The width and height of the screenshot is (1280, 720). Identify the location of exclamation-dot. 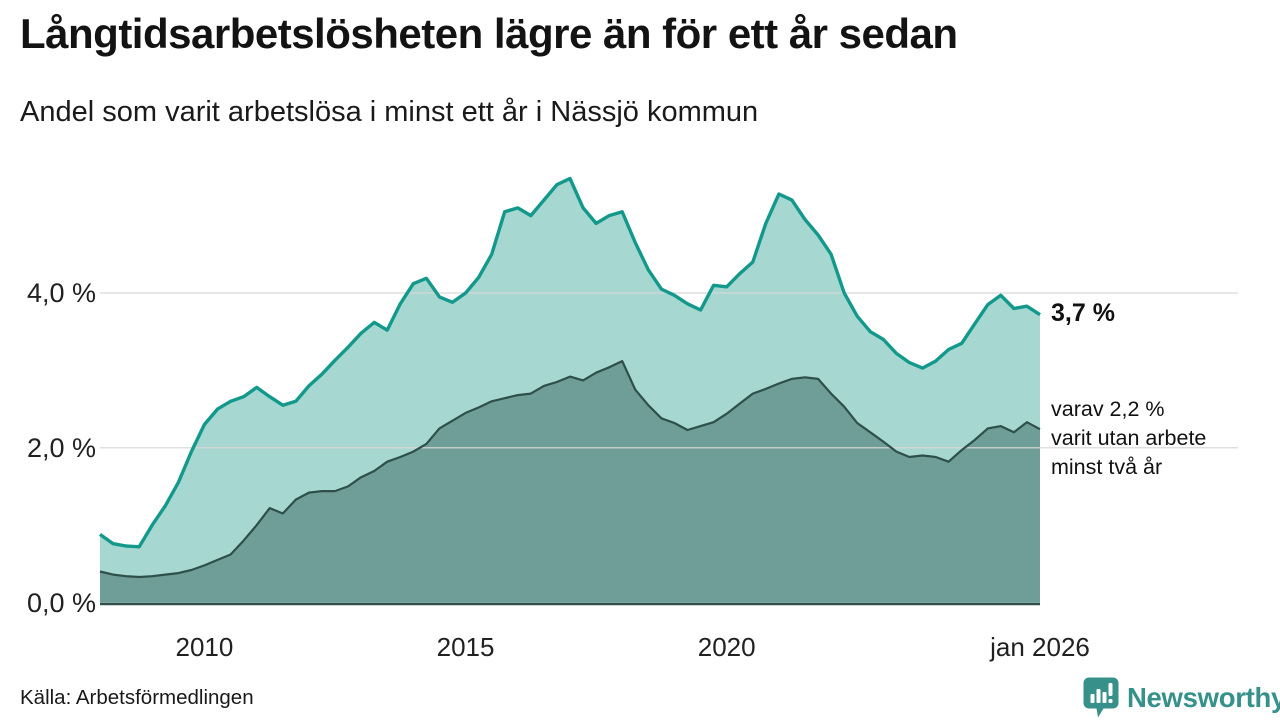
(1110, 701).